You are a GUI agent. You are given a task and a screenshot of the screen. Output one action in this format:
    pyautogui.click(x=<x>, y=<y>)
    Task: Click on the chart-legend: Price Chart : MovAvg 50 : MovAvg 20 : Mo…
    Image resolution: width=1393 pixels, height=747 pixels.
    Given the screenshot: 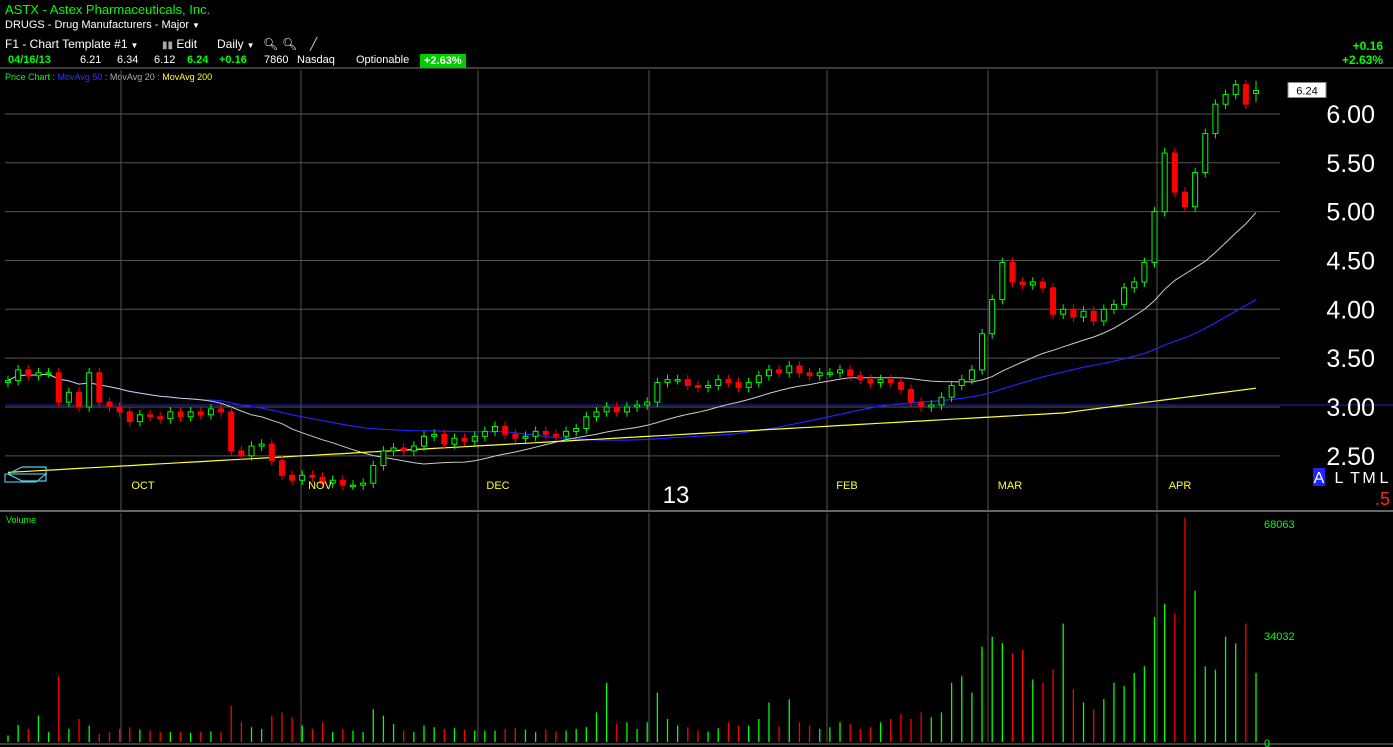 What is the action you would take?
    pyautogui.click(x=108, y=77)
    